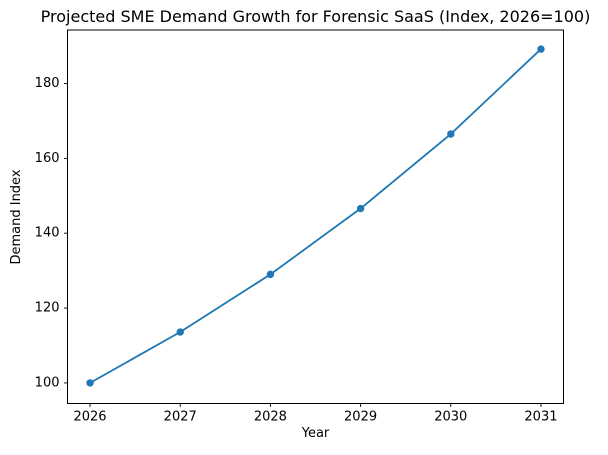 This screenshot has width=608, height=455. I want to click on x-tick-label: 2026, so click(89, 416).